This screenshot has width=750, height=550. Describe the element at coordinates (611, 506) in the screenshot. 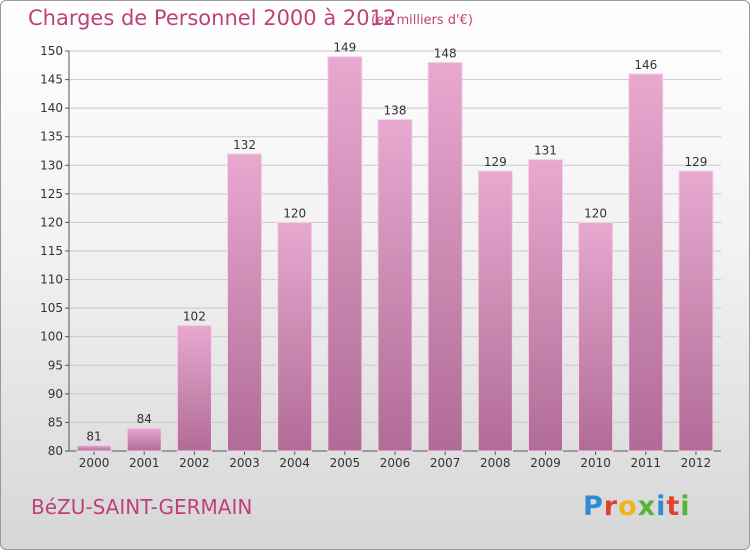

I see `logo-letter: r` at that location.